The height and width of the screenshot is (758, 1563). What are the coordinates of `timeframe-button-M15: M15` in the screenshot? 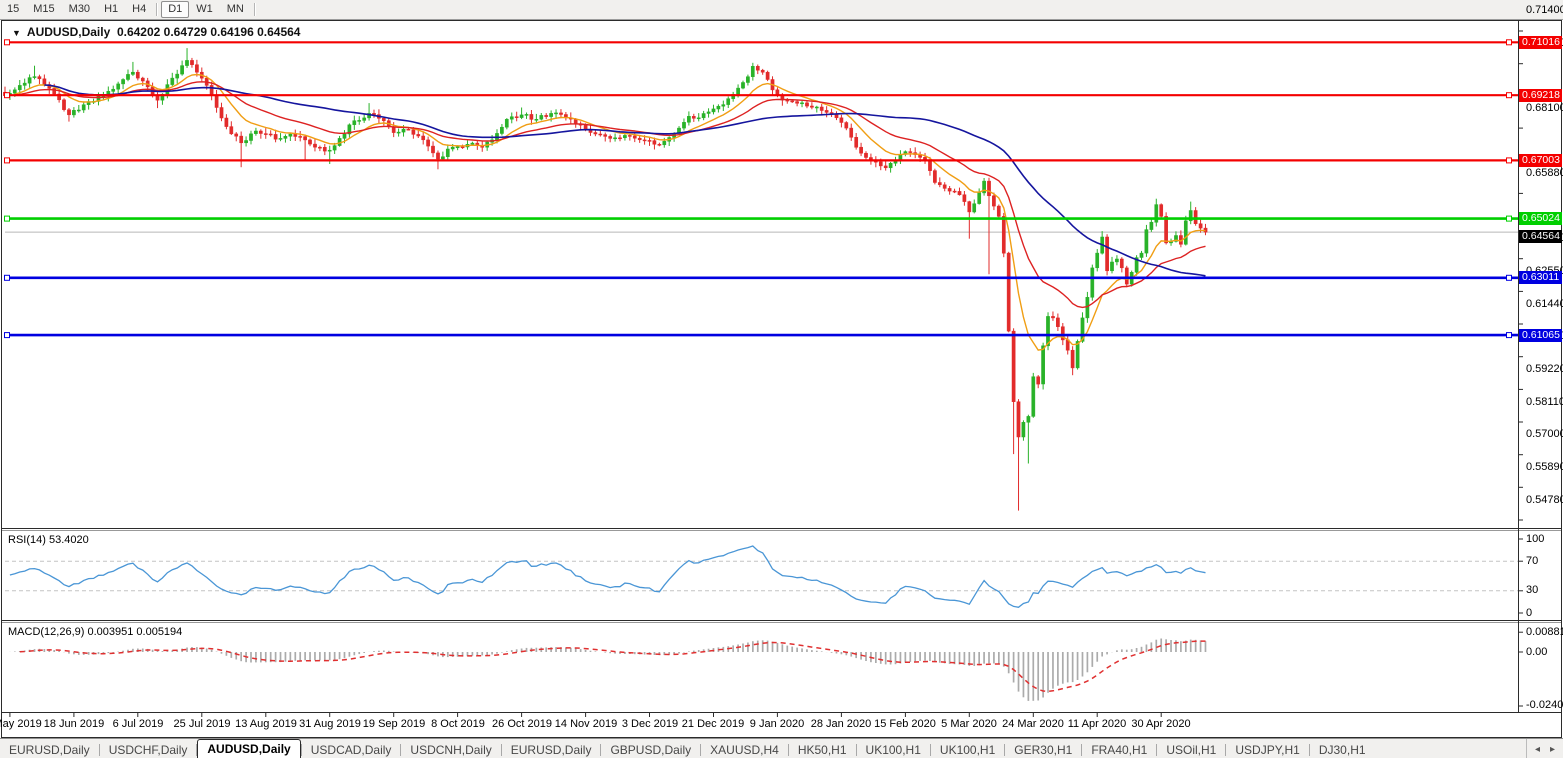 It's located at (44, 9).